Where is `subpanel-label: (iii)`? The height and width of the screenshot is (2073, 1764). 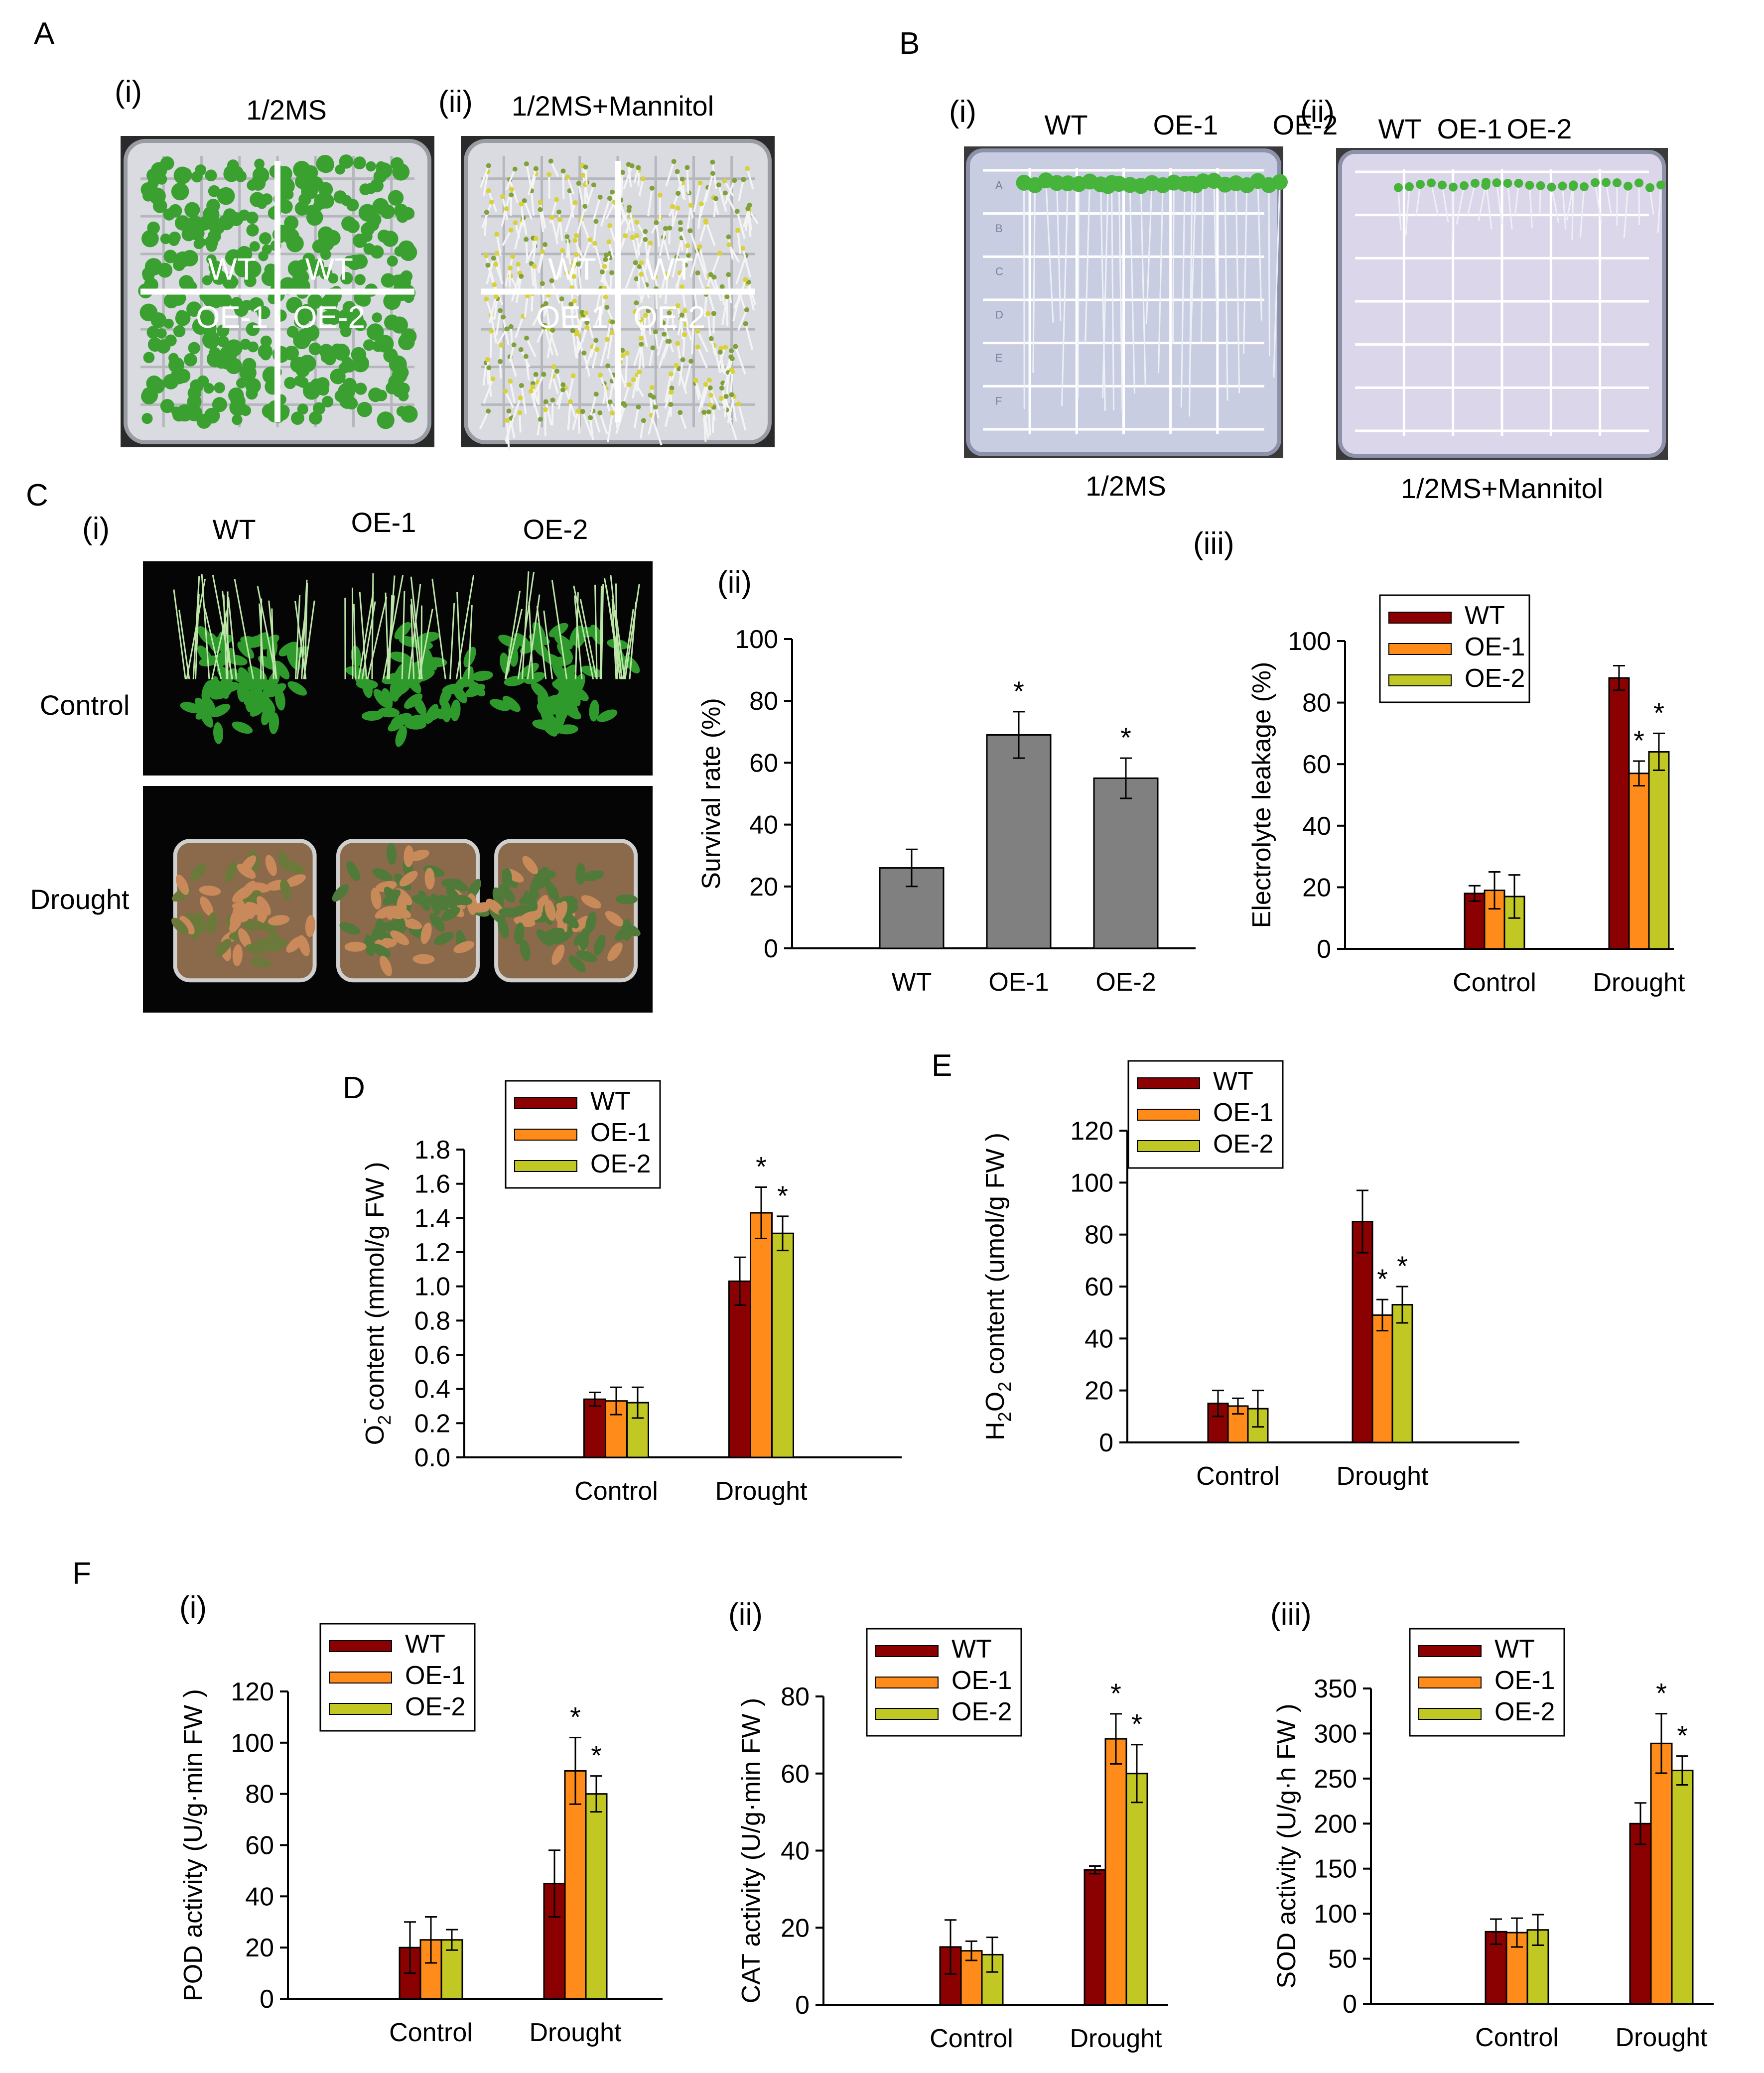 subpanel-label: (iii) is located at coordinates (1291, 1614).